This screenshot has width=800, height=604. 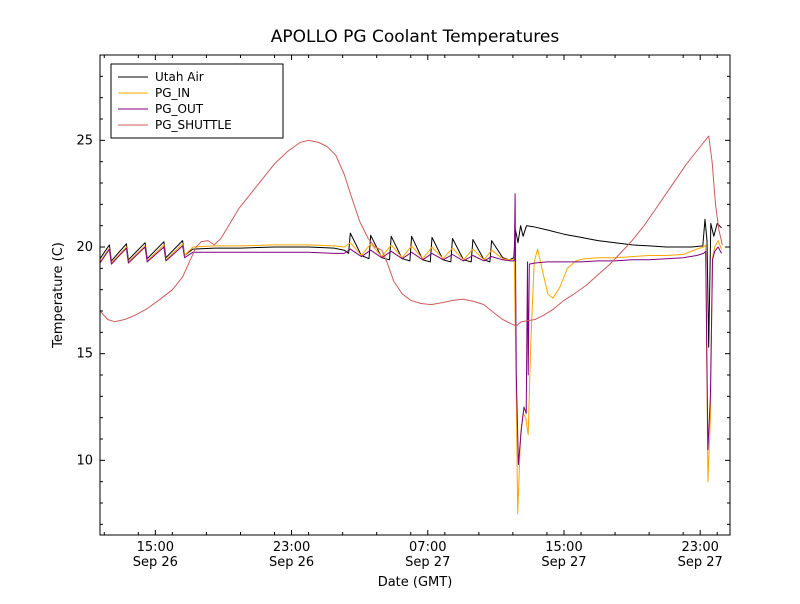 I want to click on legend-label: Utah Air, so click(x=179, y=77).